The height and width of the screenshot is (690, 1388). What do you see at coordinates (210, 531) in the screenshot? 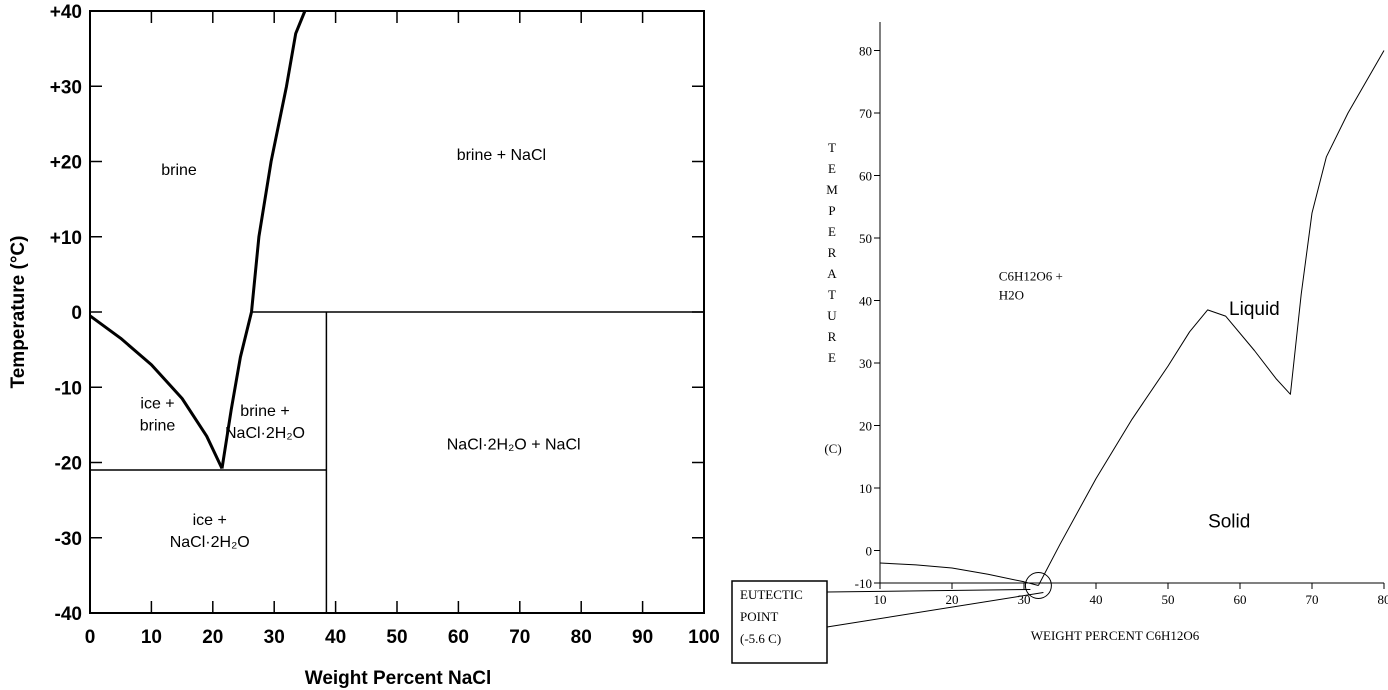
I see `region-label: ice + NaCl·2H₂O` at bounding box center [210, 531].